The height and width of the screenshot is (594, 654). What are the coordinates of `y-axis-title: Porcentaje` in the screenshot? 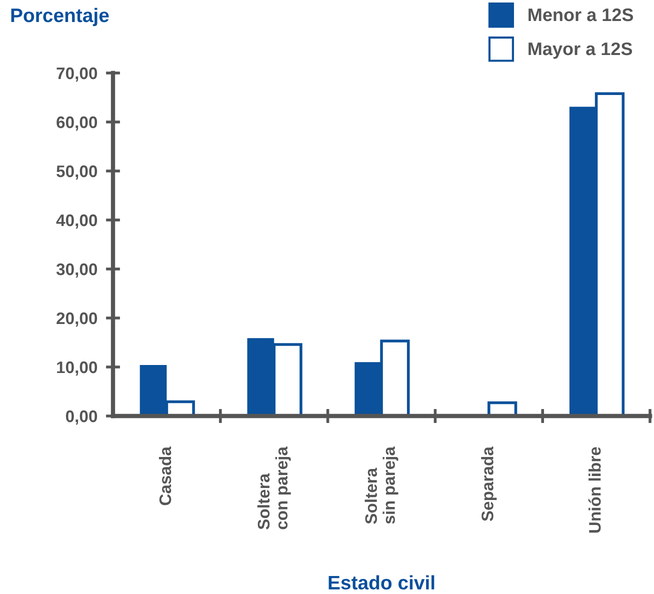 It's located at (60, 17).